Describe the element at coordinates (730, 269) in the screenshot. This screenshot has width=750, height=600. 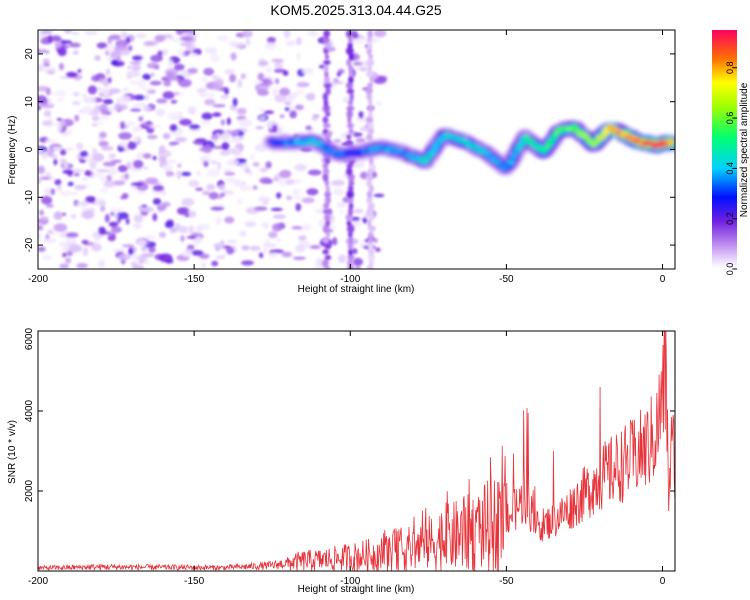
I see `colorbar-tick-label: 0.0` at that location.